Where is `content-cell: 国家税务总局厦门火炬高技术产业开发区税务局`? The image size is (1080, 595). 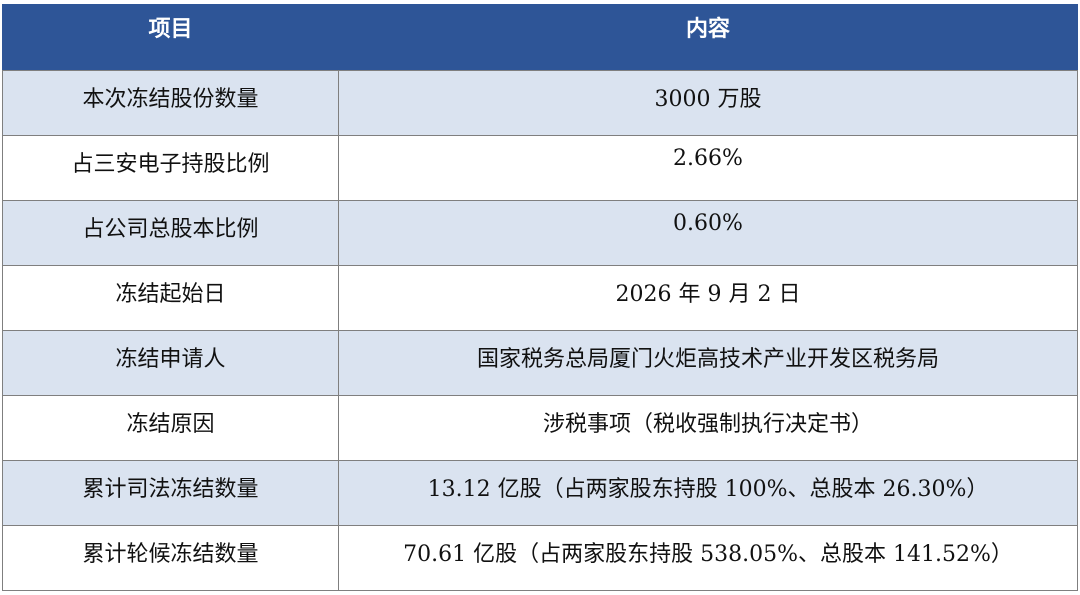 content-cell: 国家税务总局厦门火炬高技术产业开发区税务局 is located at coordinates (708, 363).